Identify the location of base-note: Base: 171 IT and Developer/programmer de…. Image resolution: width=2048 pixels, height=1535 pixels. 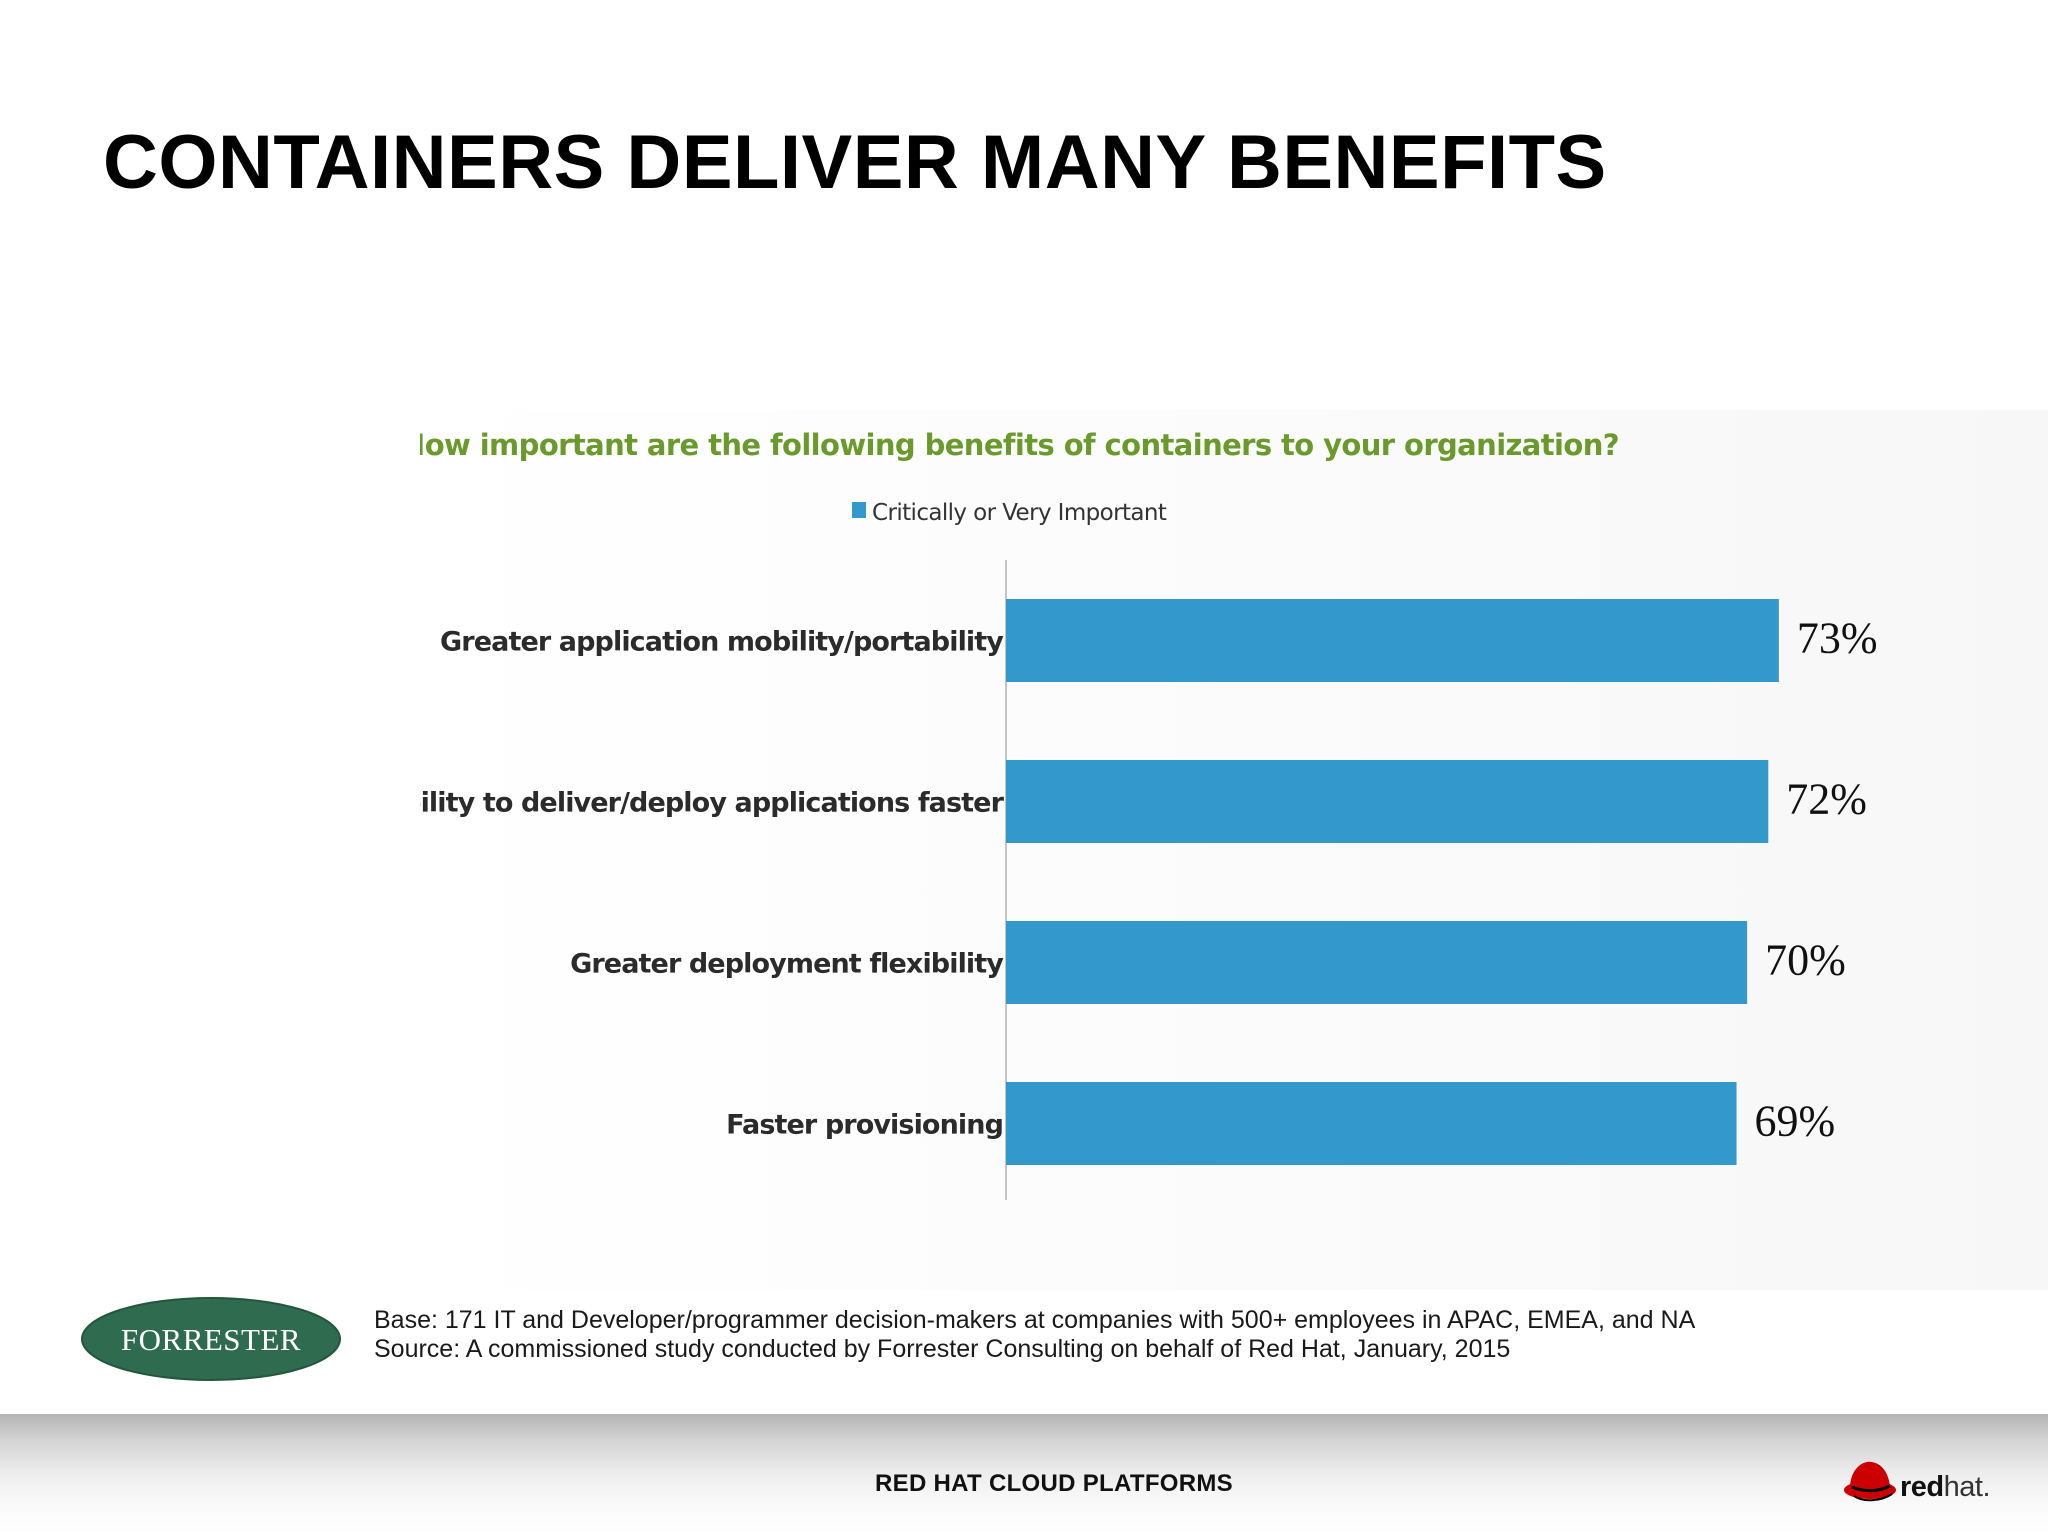
(1035, 1320).